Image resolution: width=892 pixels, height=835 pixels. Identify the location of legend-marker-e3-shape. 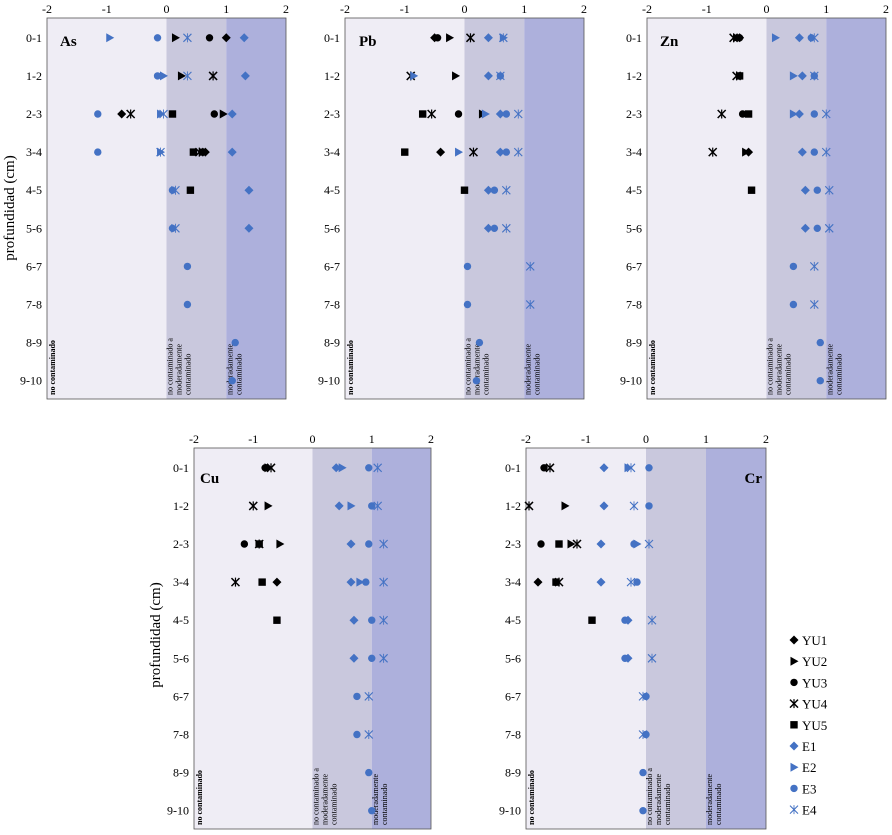
(794, 788).